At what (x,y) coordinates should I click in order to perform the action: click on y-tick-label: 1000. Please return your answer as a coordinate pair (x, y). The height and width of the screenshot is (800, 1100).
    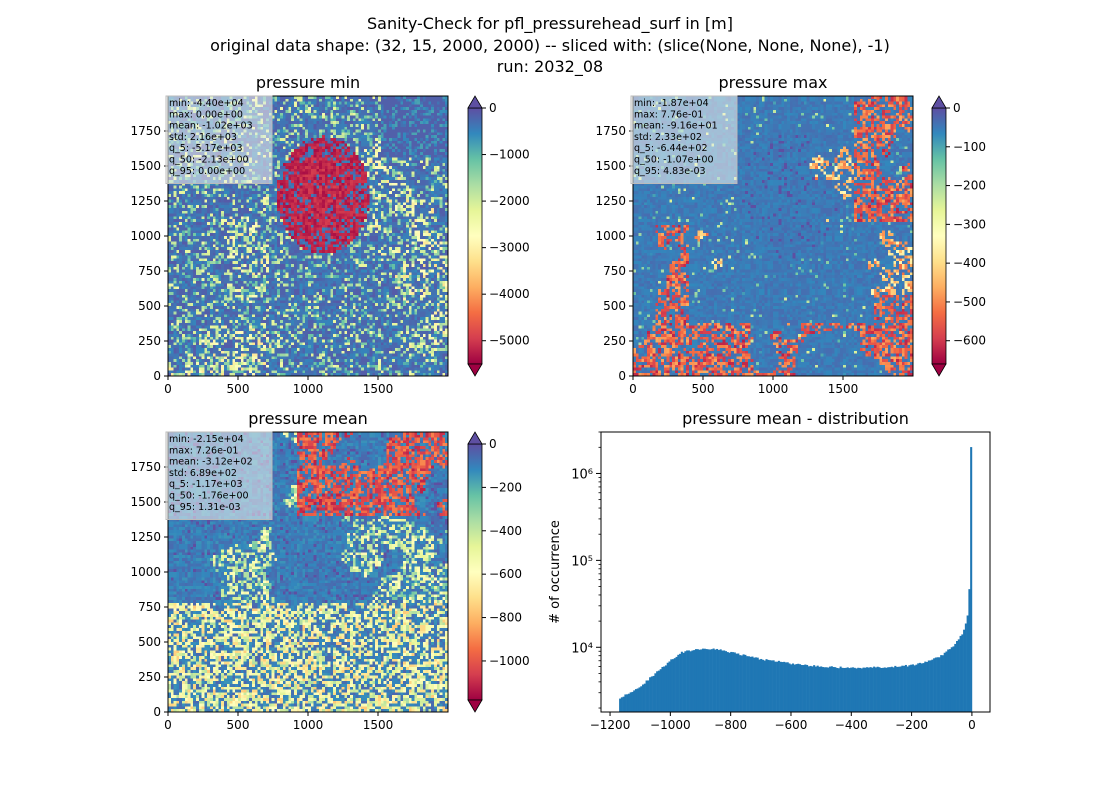
    Looking at the image, I should click on (610, 236).